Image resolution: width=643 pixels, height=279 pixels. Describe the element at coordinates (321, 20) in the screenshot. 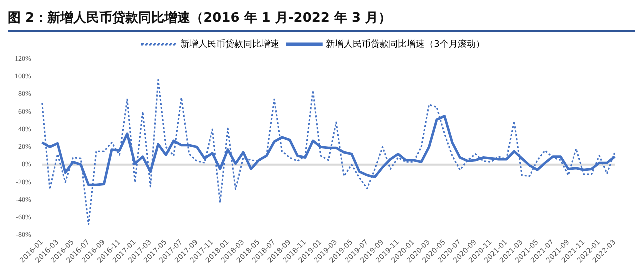

I see `chart-title: 图 2：新增人民币贷款同比增速（2016 年 1 月-2022 年 3 月）` at that location.